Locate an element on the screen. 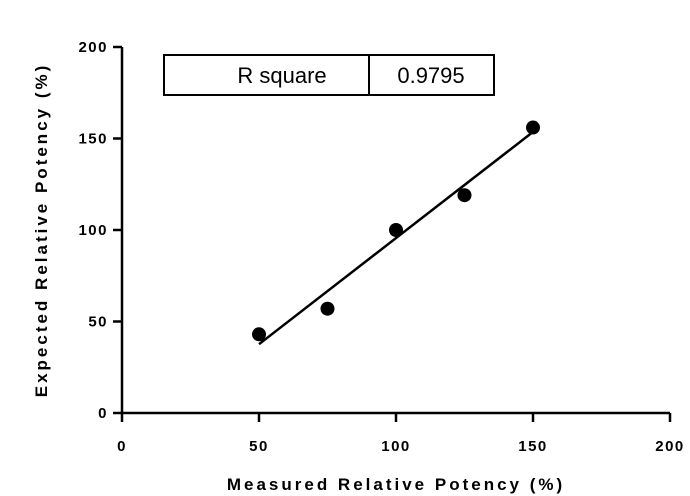 Image resolution: width=690 pixels, height=496 pixels. y-tick-label: 200 is located at coordinates (93, 47).